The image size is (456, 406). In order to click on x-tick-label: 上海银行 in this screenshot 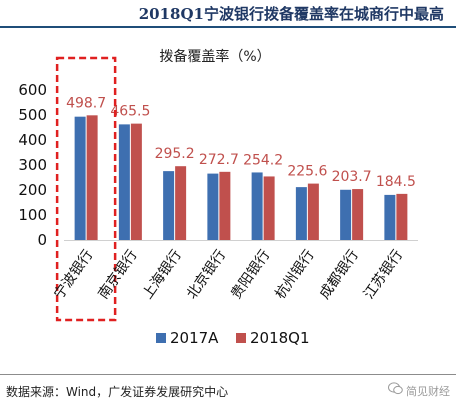, I will do `click(162, 274)`.